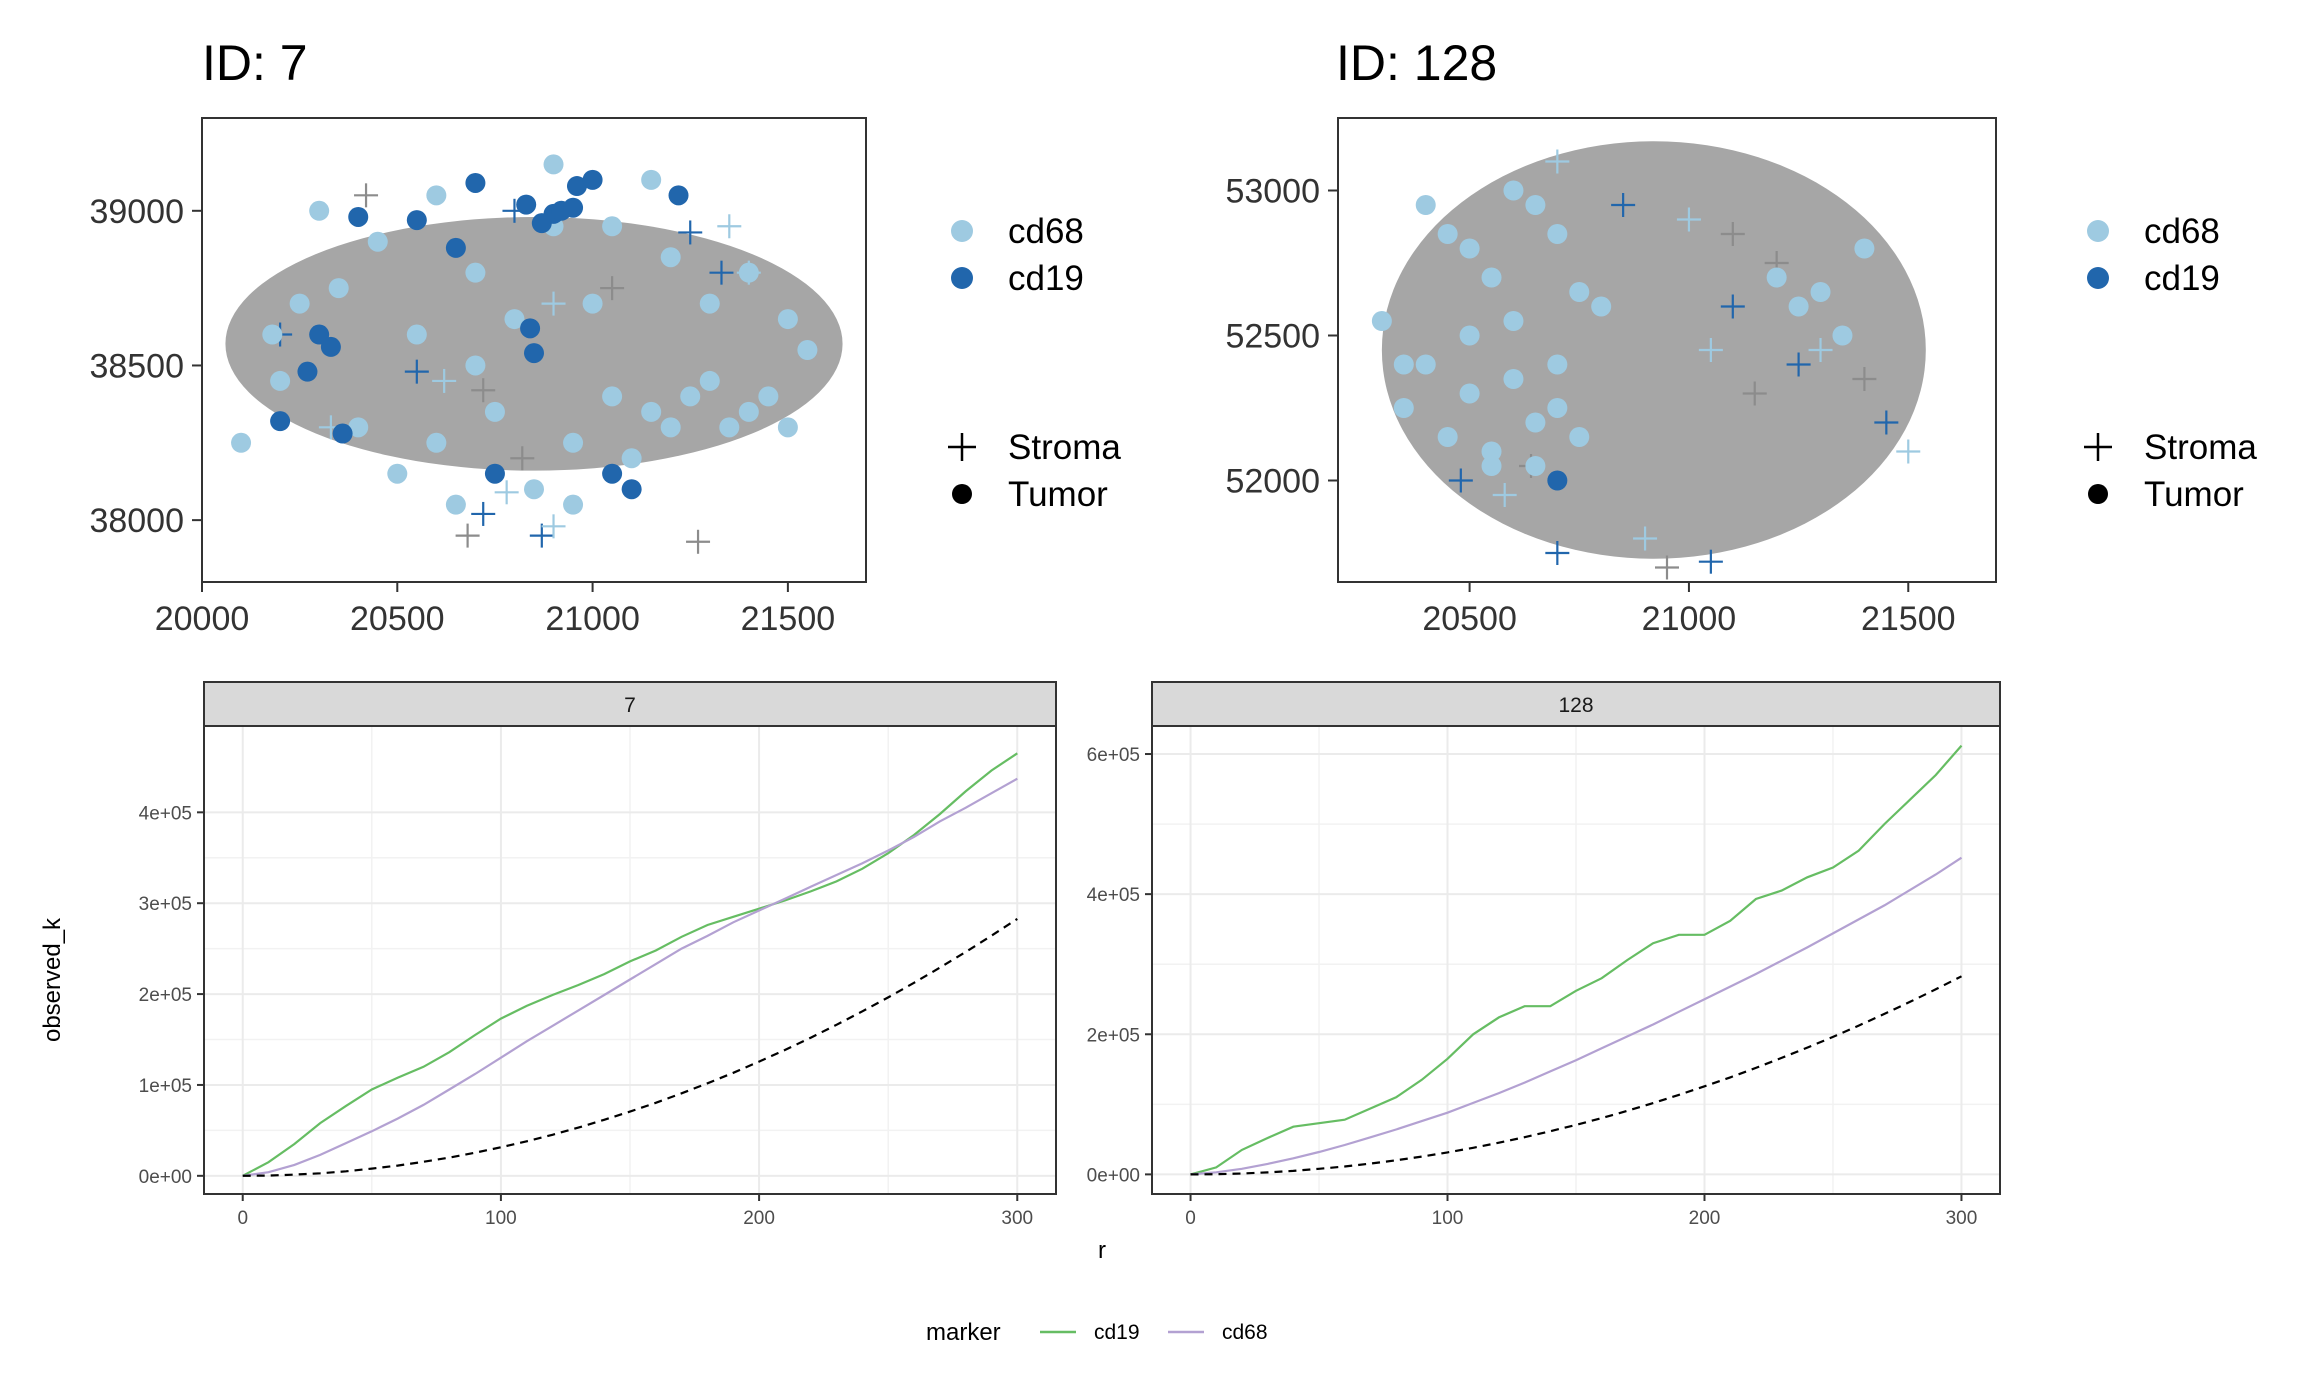 Image resolution: width=2304 pixels, height=1382 pixels. I want to click on legend-key-cd19, so click(962, 278).